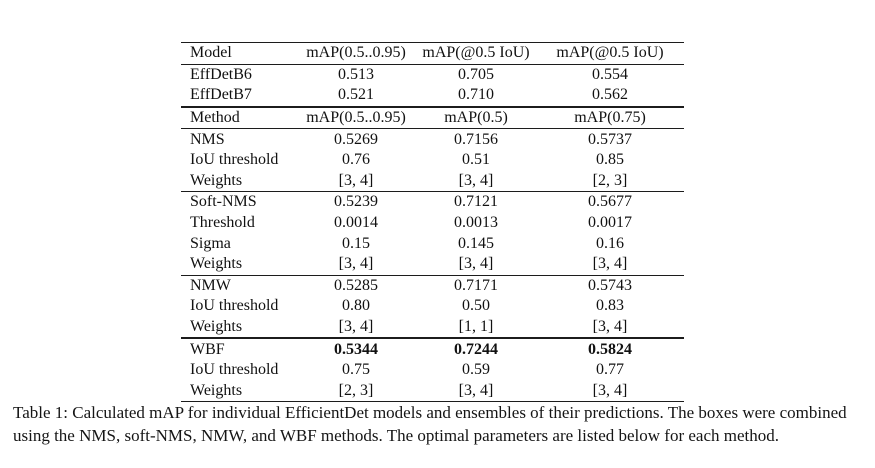  I want to click on table-row: NMS 0.5269 0.7156 0.5737, so click(432, 139).